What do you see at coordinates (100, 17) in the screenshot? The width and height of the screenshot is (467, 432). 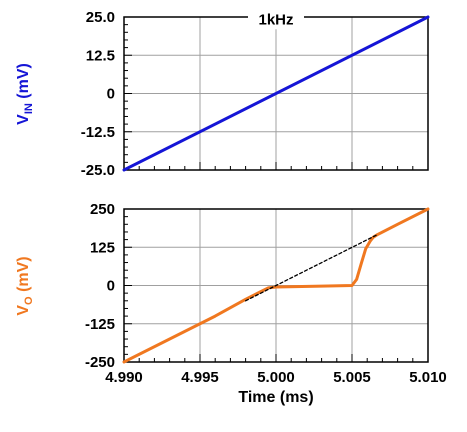 I see `y-tick-label: 25.0` at bounding box center [100, 17].